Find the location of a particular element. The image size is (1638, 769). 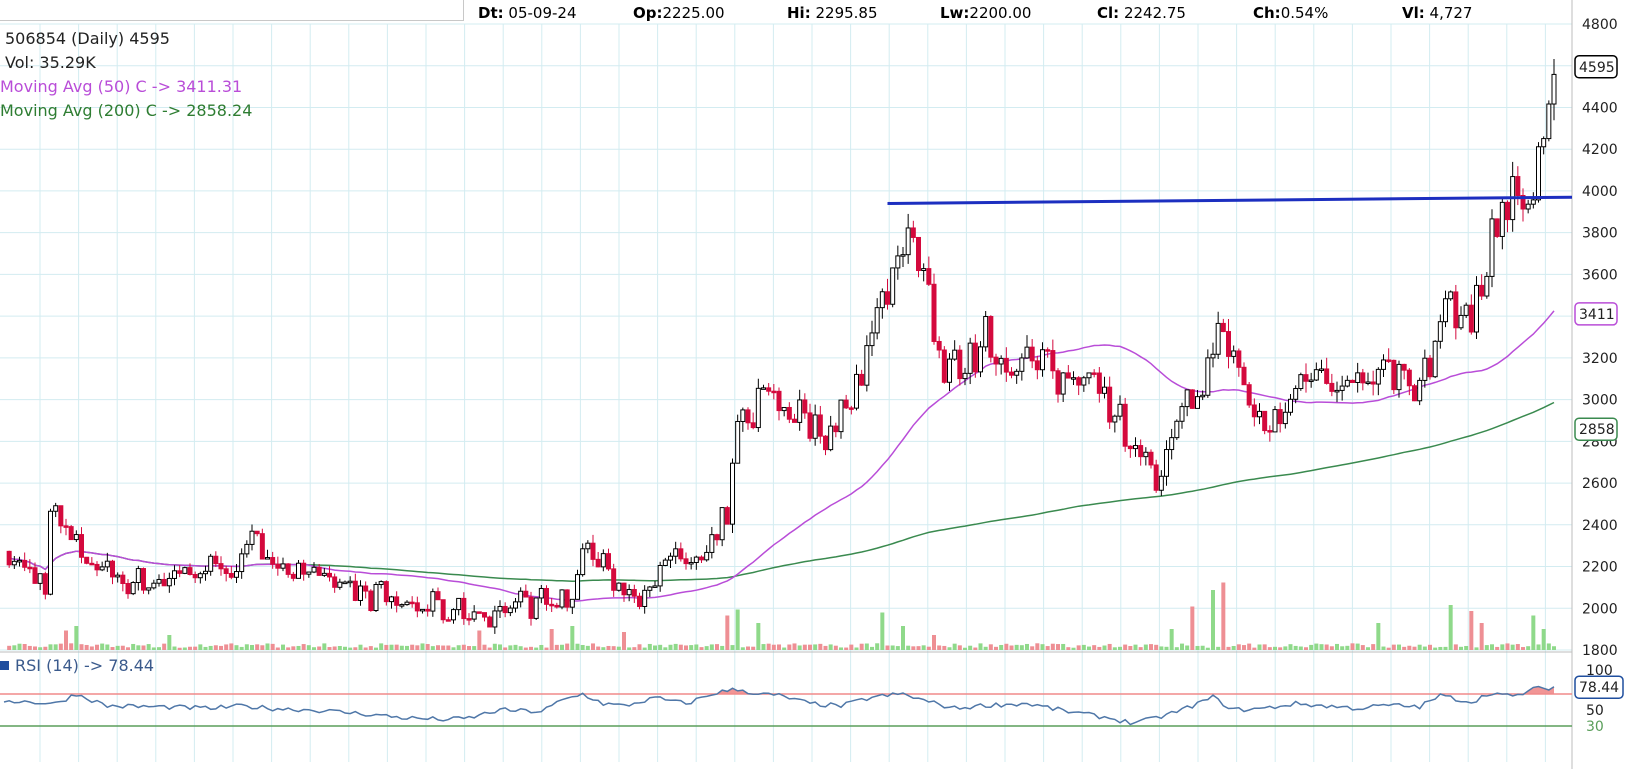

price-tick-label: 2400 is located at coordinates (1600, 526).